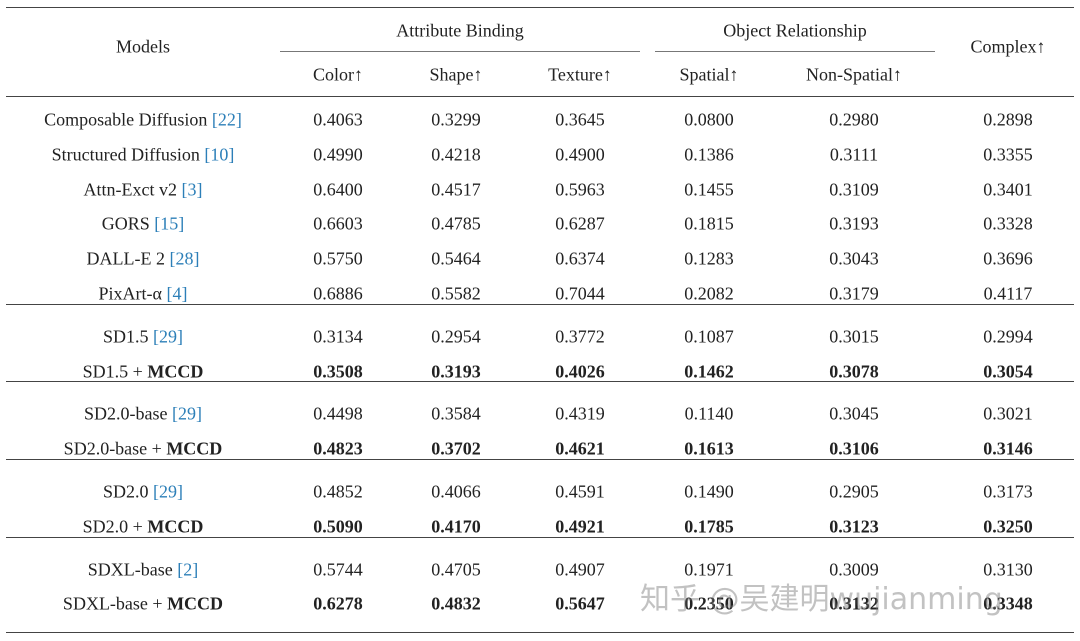 This screenshot has width=1080, height=641. Describe the element at coordinates (338, 413) in the screenshot. I see `score-cell: 0.4498` at that location.